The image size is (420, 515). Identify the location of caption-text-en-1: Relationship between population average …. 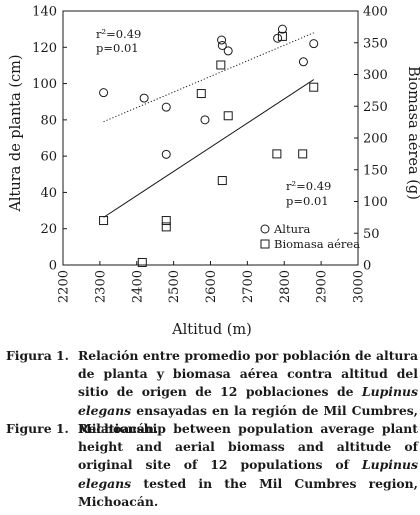
(248, 447).